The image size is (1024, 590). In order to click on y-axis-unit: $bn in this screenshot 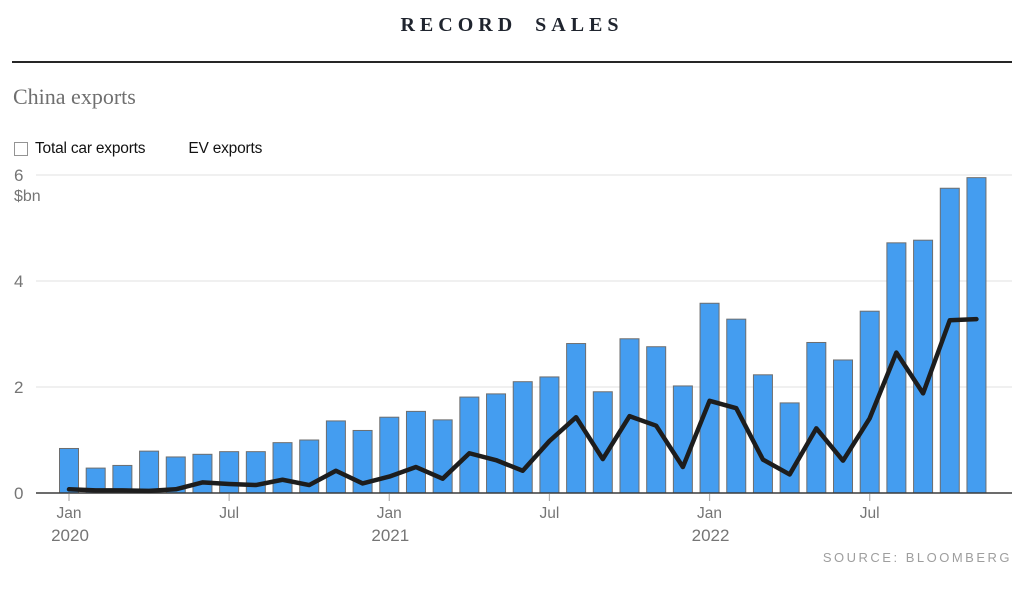, I will do `click(27, 196)`.